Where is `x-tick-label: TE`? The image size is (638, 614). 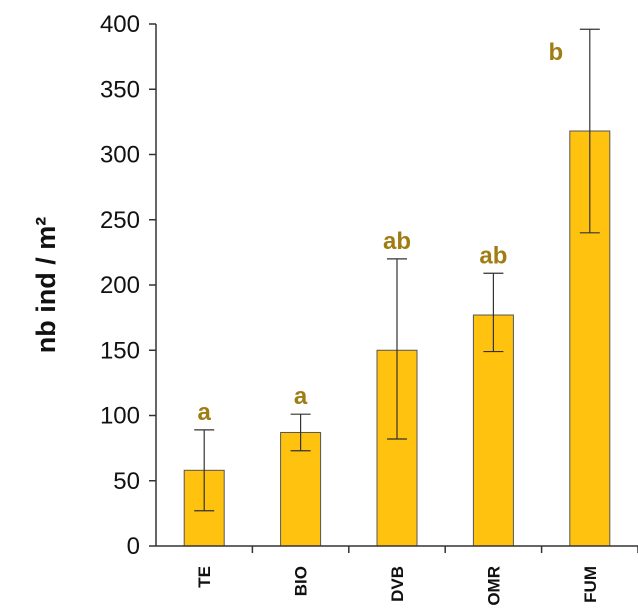 x-tick-label: TE is located at coordinates (204, 577).